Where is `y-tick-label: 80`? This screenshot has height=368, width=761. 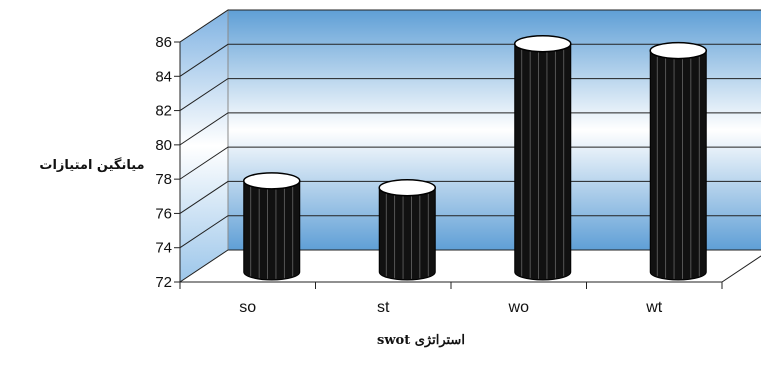 y-tick-label: 80 is located at coordinates (163, 145).